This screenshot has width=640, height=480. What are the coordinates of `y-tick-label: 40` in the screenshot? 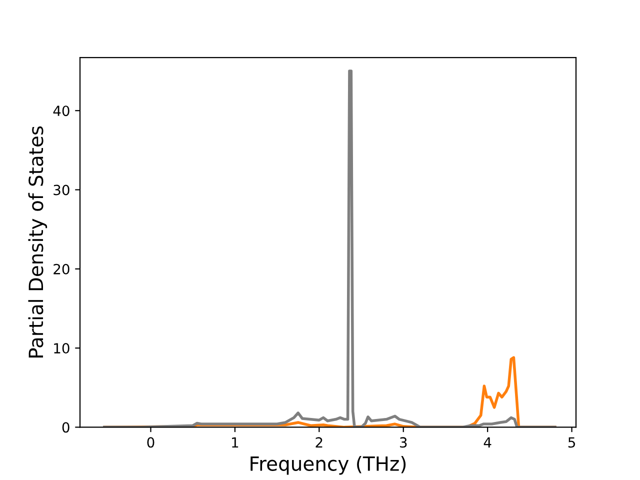 It's located at (61, 111).